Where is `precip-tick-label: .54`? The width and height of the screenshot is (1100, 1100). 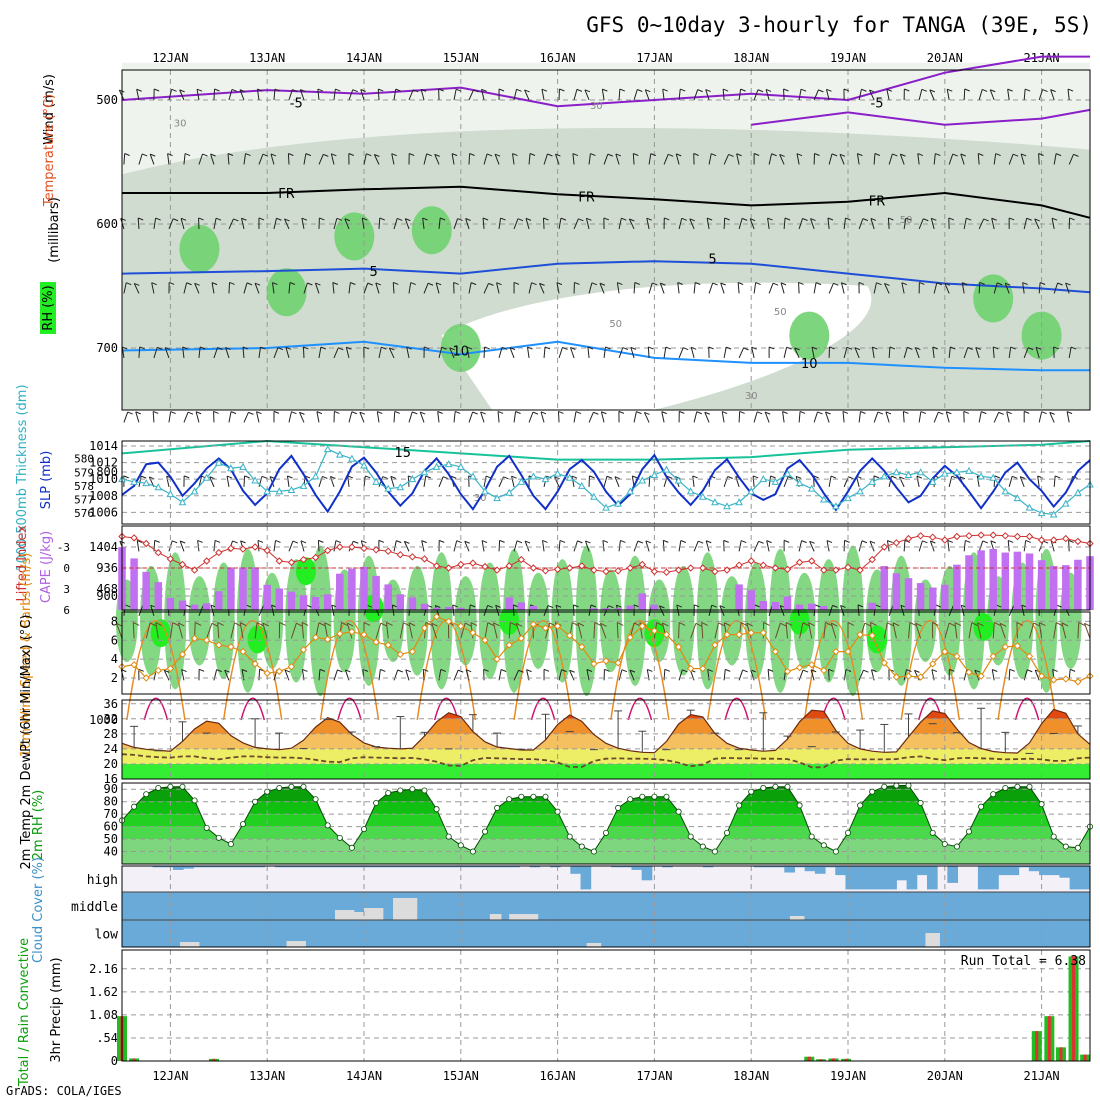
precip-tick-label: .54 is located at coordinates (107, 1038).